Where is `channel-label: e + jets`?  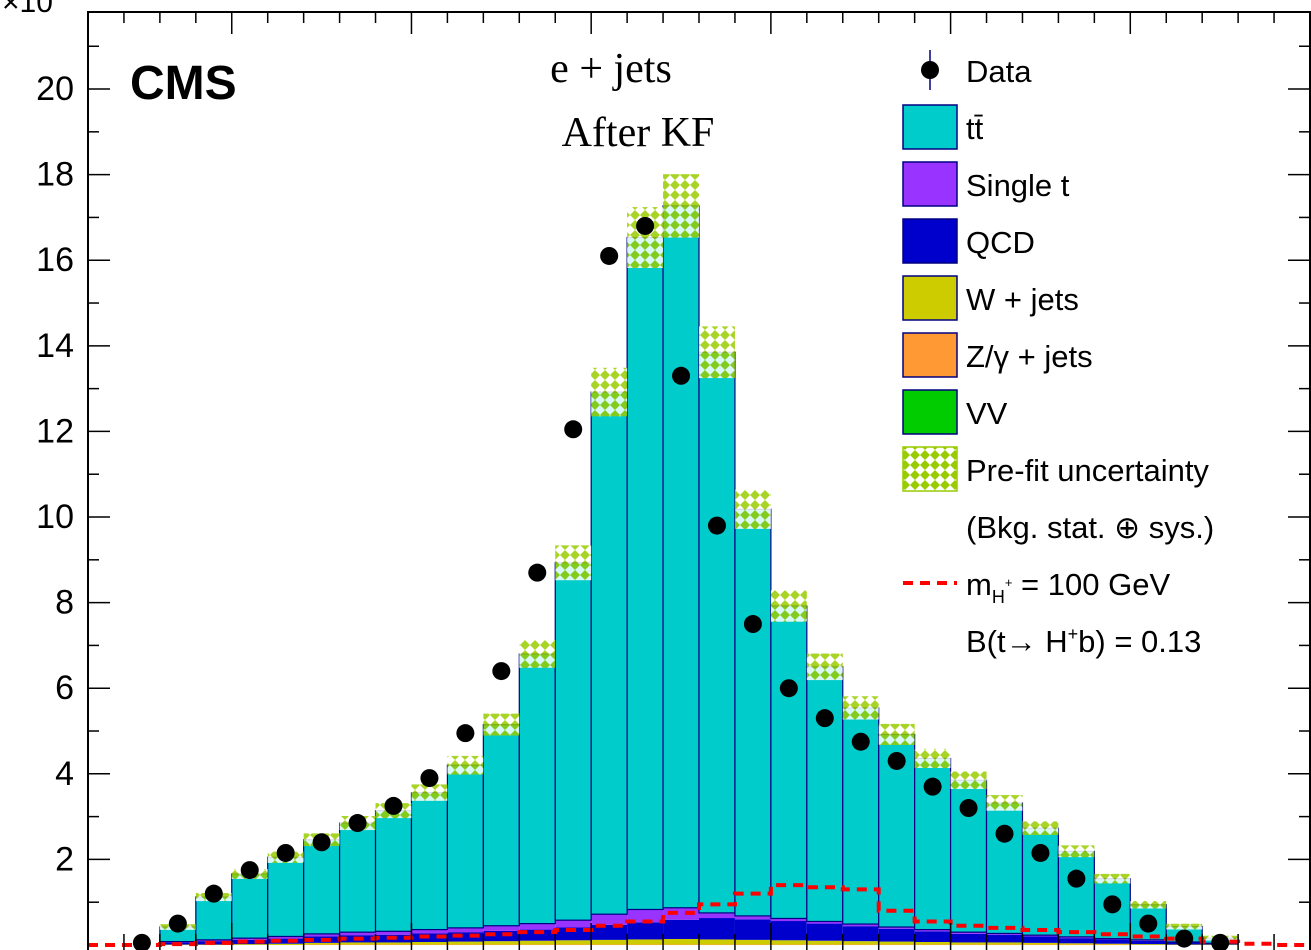 channel-label: e + jets is located at coordinates (611, 69).